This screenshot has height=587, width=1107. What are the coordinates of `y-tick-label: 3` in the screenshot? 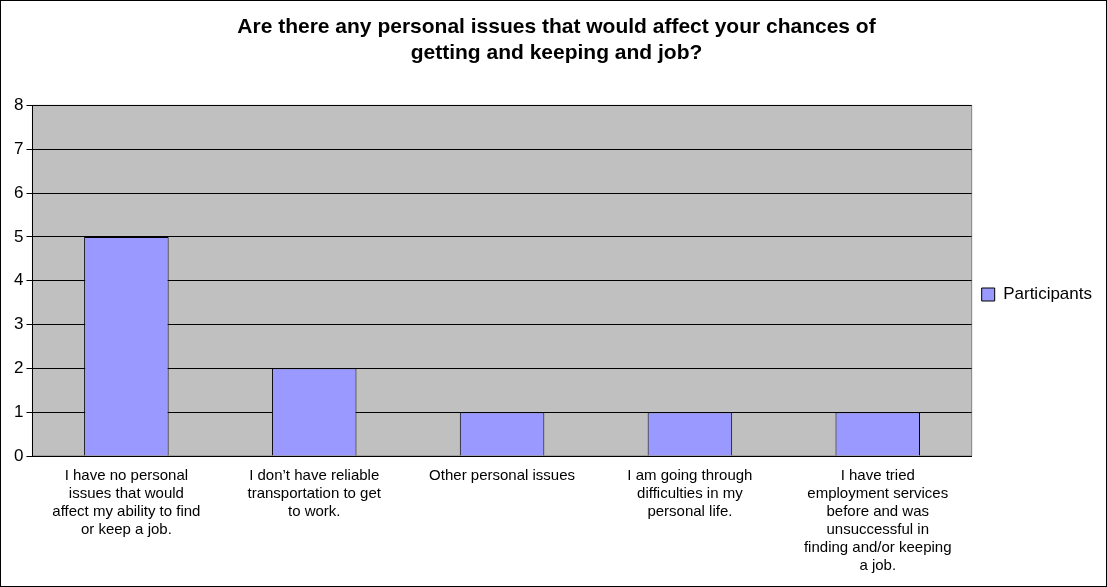 It's located at (18, 324).